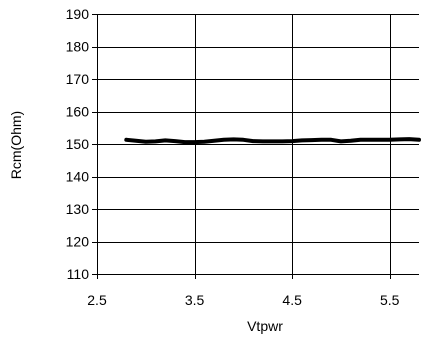 The width and height of the screenshot is (434, 337). I want to click on y-tick-label: 140, so click(78, 177).